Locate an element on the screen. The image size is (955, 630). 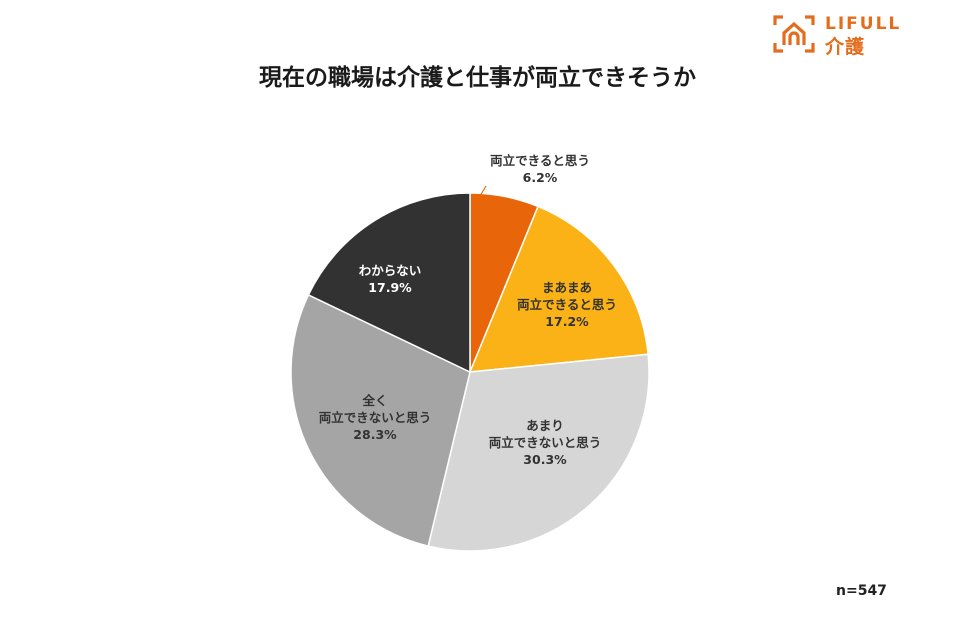
label-not-really: あまり 両立できないと思う 30.3% is located at coordinates (545, 442).